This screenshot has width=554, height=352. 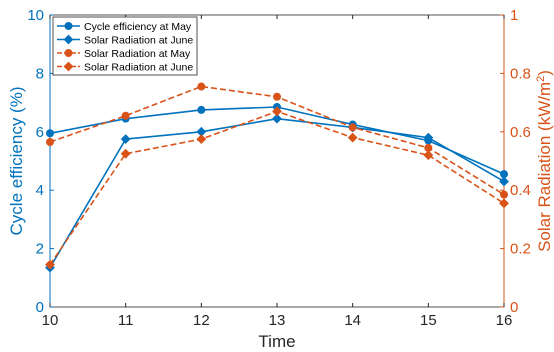 What do you see at coordinates (514, 307) in the screenshot?
I see `right-tick-label: 0` at bounding box center [514, 307].